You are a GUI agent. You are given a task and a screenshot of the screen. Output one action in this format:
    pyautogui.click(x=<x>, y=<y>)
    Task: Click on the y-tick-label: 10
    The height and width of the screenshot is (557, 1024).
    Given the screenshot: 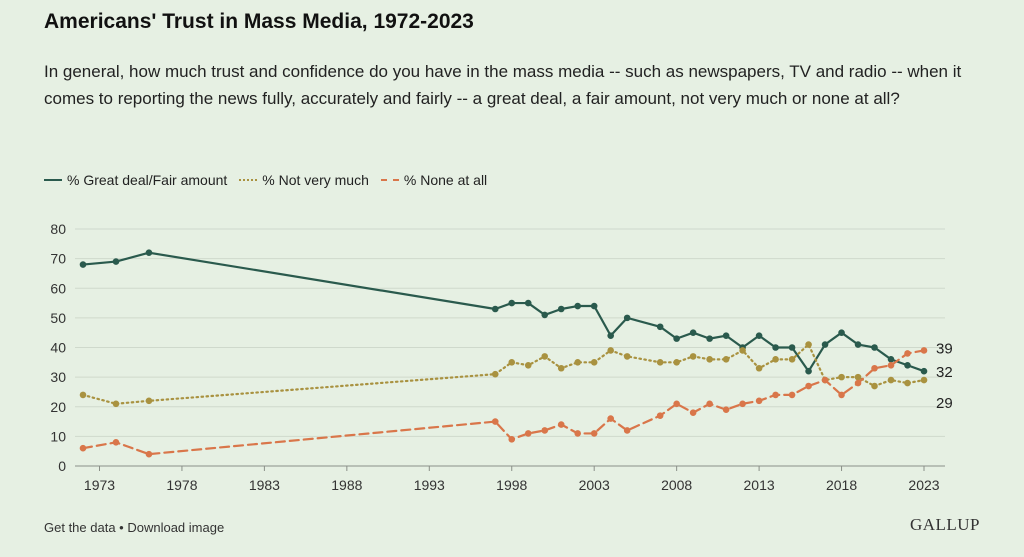 What is the action you would take?
    pyautogui.click(x=58, y=436)
    